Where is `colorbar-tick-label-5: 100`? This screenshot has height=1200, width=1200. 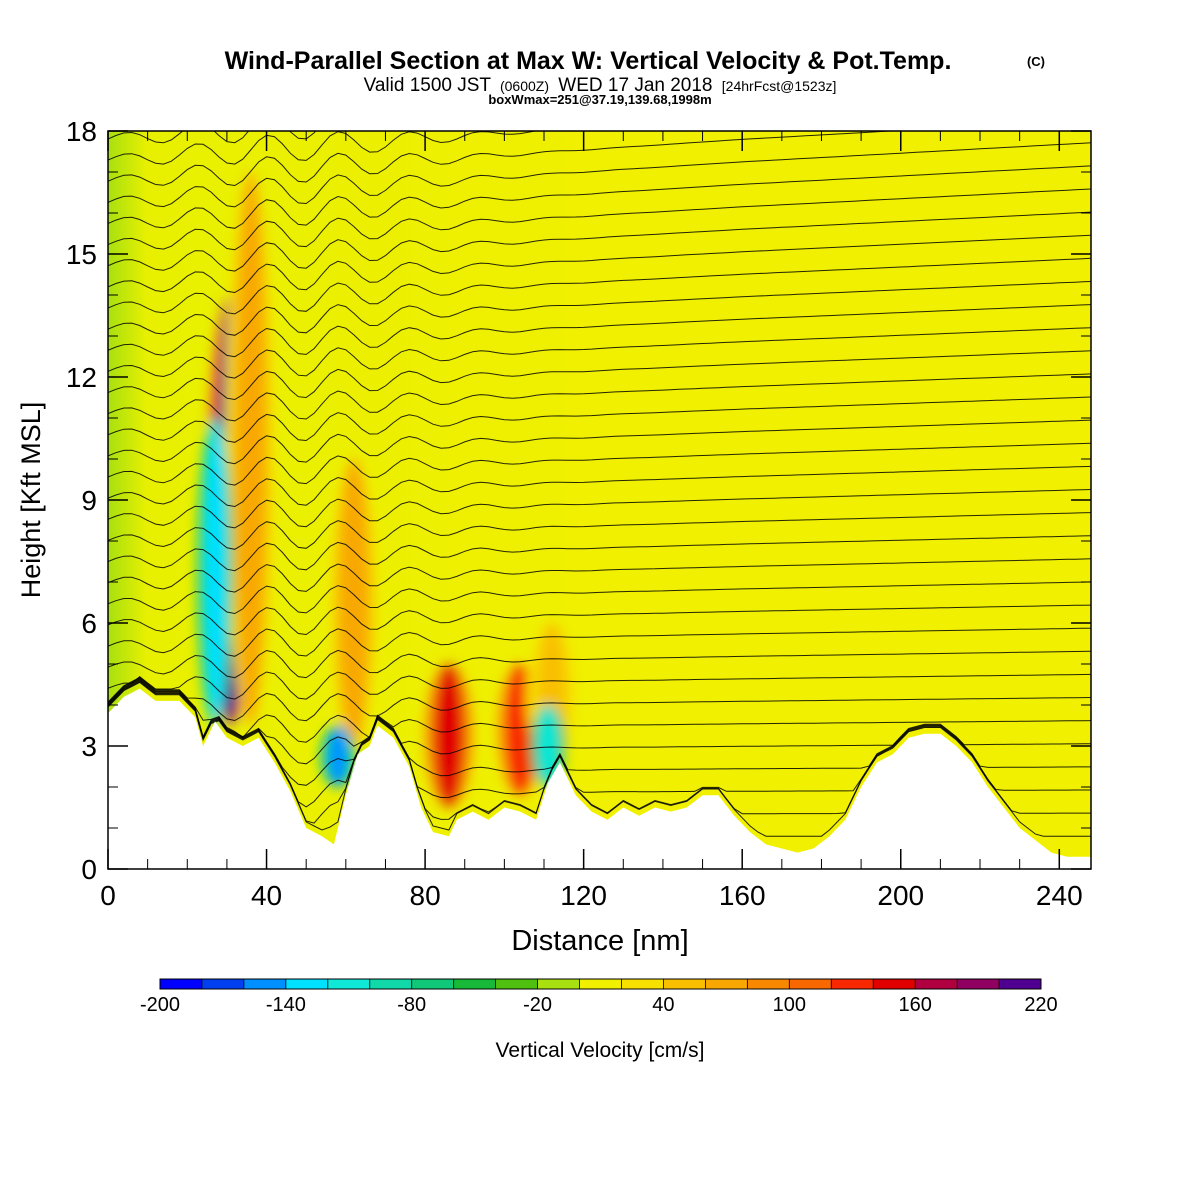 colorbar-tick-label-5: 100 is located at coordinates (789, 1005).